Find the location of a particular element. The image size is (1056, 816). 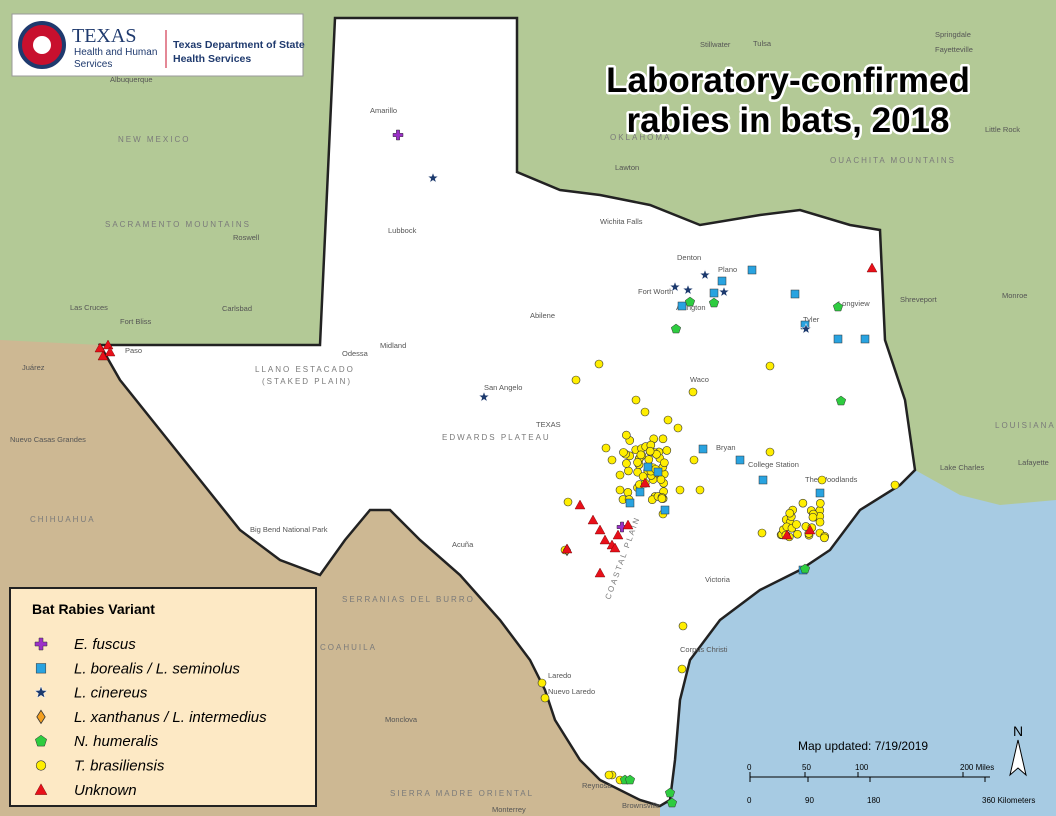

region-label: OKLAHOMA is located at coordinates (640, 137).